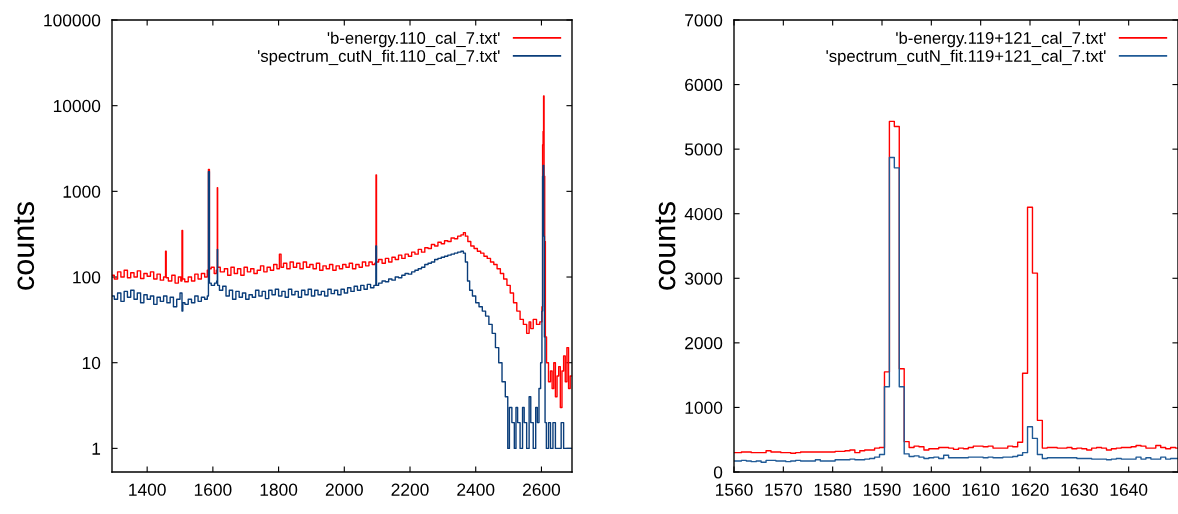  I want to click on x-tick-label: 1400, so click(147, 489).